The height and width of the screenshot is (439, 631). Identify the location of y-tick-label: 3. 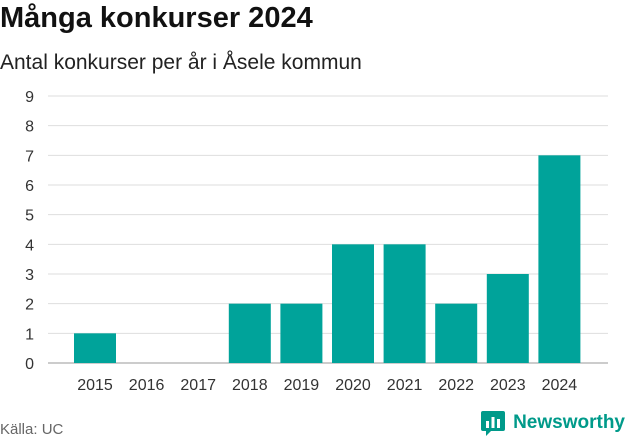
(29, 275).